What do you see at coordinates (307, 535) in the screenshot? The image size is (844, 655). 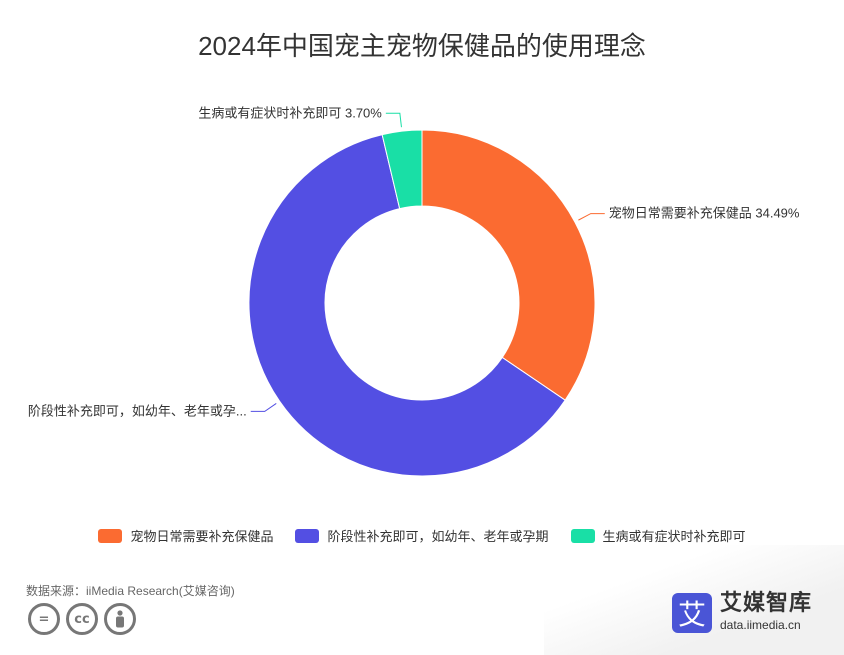 I see `legend-swatch-stage` at bounding box center [307, 535].